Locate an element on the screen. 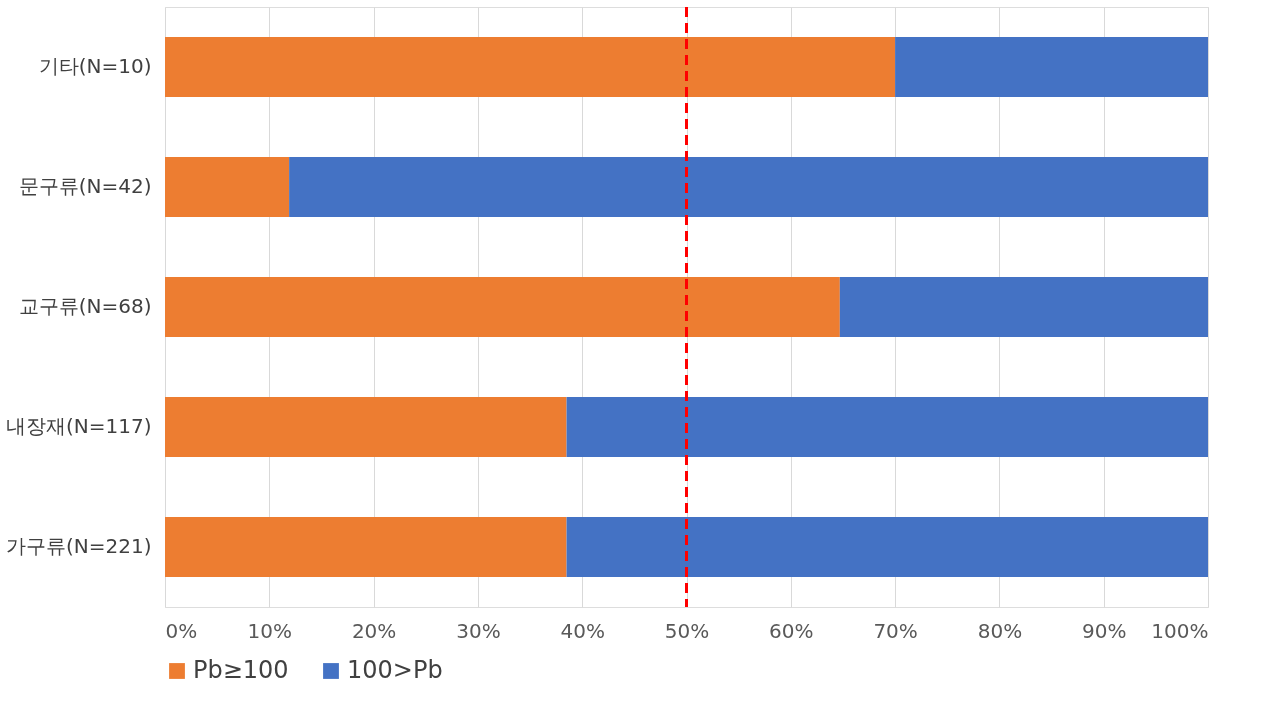  x-tick-label: 50% is located at coordinates (687, 630).